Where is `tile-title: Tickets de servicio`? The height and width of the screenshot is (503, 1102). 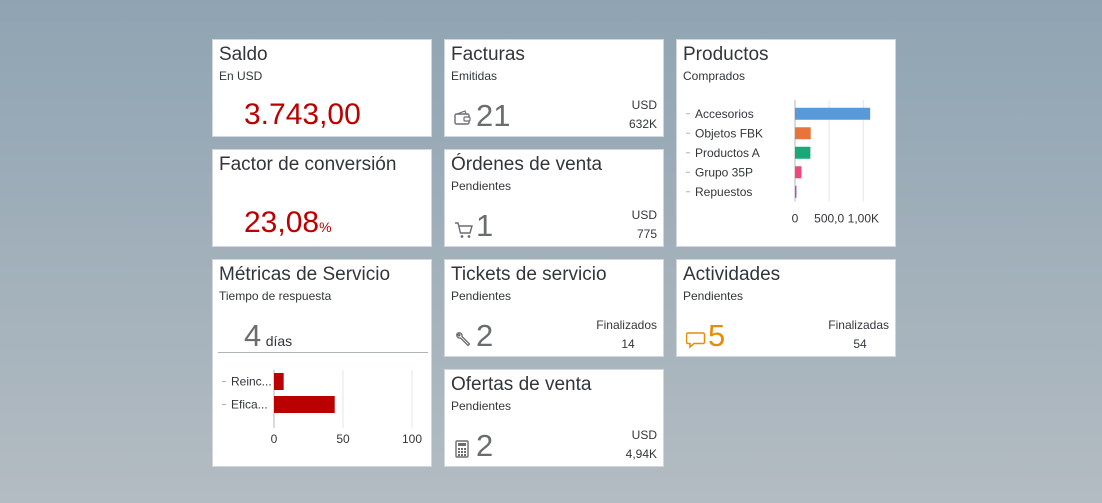
tile-title: Tickets de servicio is located at coordinates (529, 274).